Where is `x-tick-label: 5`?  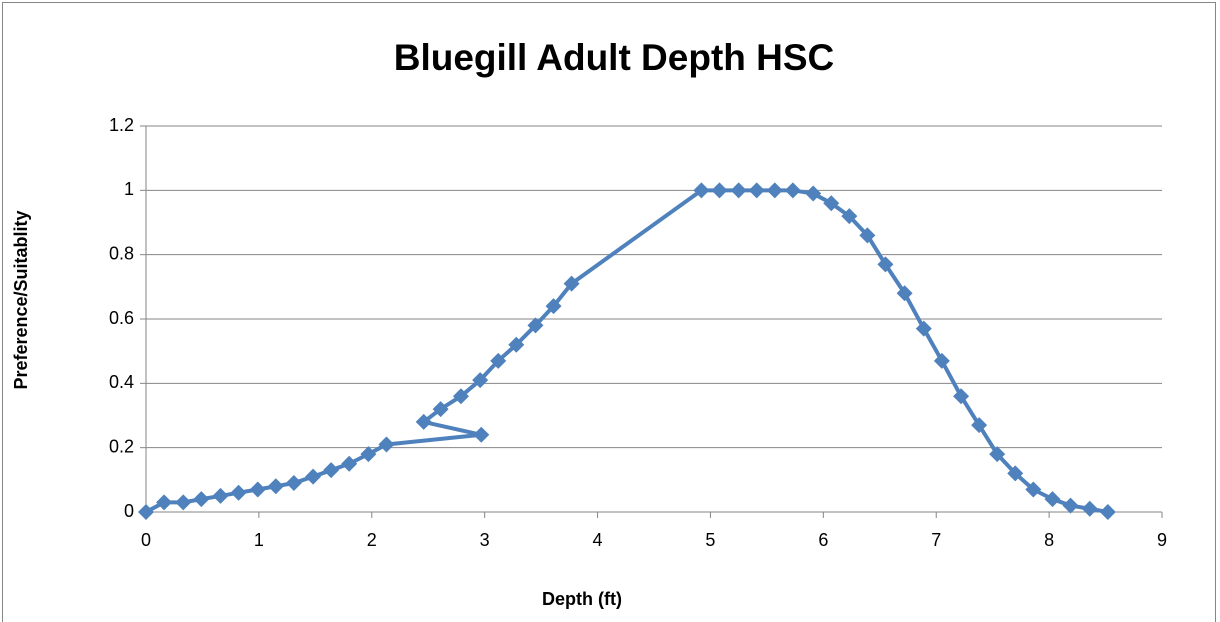
x-tick-label: 5 is located at coordinates (710, 540).